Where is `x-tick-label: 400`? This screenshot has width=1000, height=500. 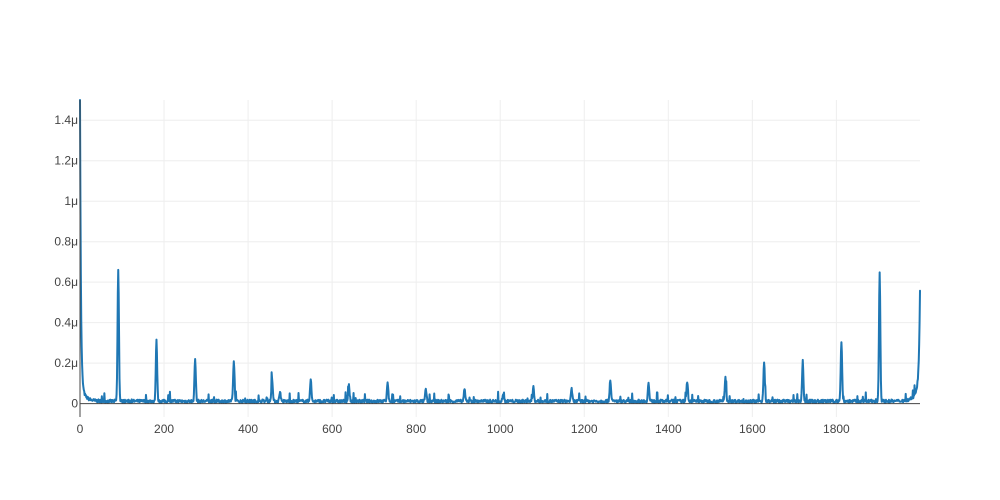
x-tick-label: 400 is located at coordinates (248, 429).